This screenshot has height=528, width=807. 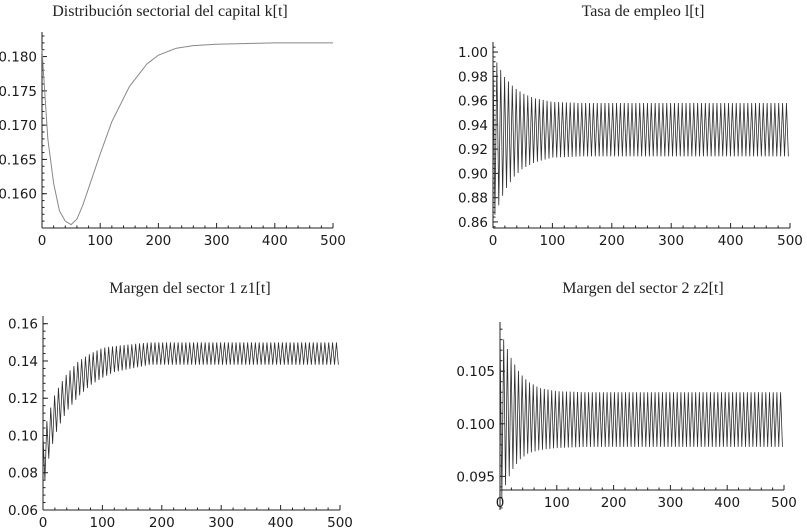 What do you see at coordinates (23, 362) in the screenshot?
I see `y-tick-label: 0.14` at bounding box center [23, 362].